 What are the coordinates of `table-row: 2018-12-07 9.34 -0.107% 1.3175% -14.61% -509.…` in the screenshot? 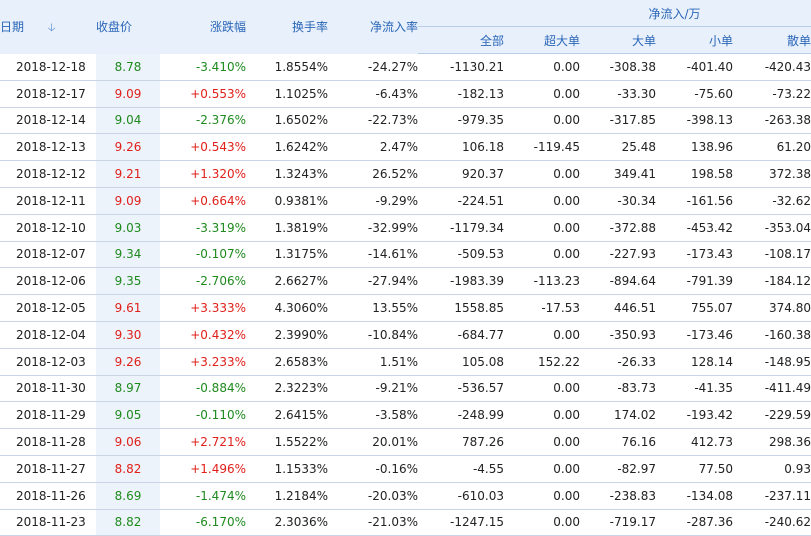 It's located at (405, 255).